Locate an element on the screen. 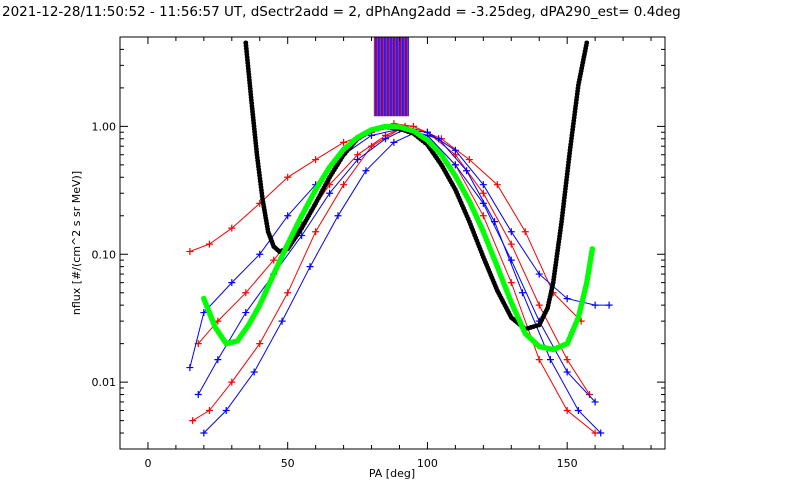 This screenshot has width=800, height=500. y-tick-label: 0.10 is located at coordinates (104, 254).